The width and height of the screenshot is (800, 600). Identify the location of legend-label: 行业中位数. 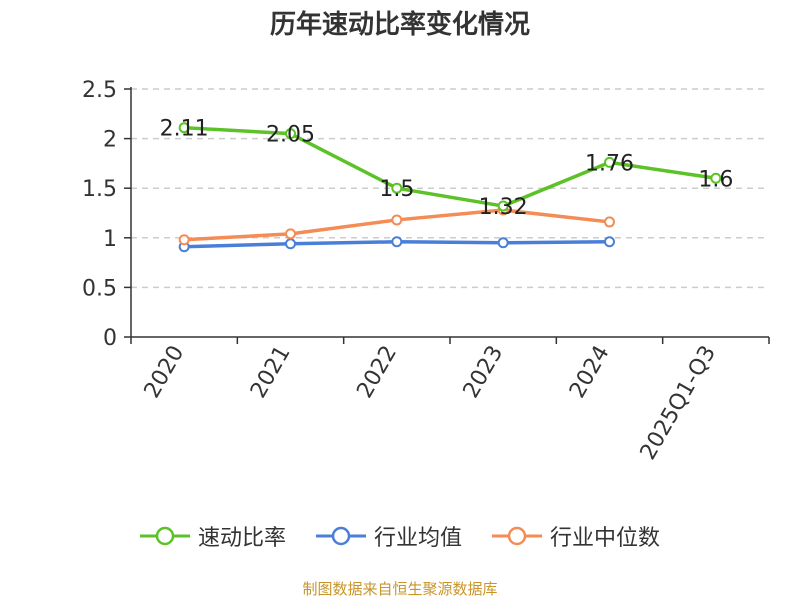
(605, 538).